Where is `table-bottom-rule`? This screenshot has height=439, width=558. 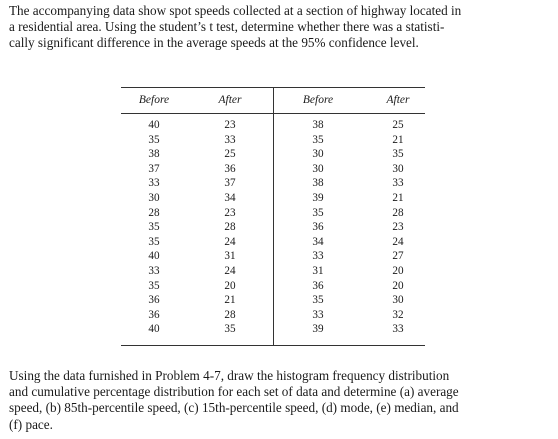
table-bottom-rule is located at coordinates (273, 345).